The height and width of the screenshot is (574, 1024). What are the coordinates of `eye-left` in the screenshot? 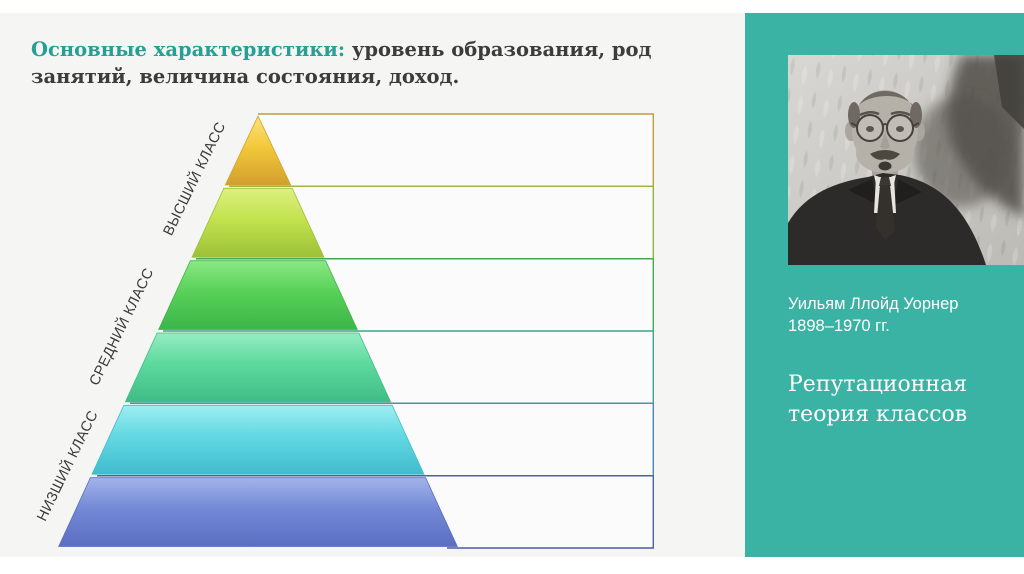 It's located at (870, 129).